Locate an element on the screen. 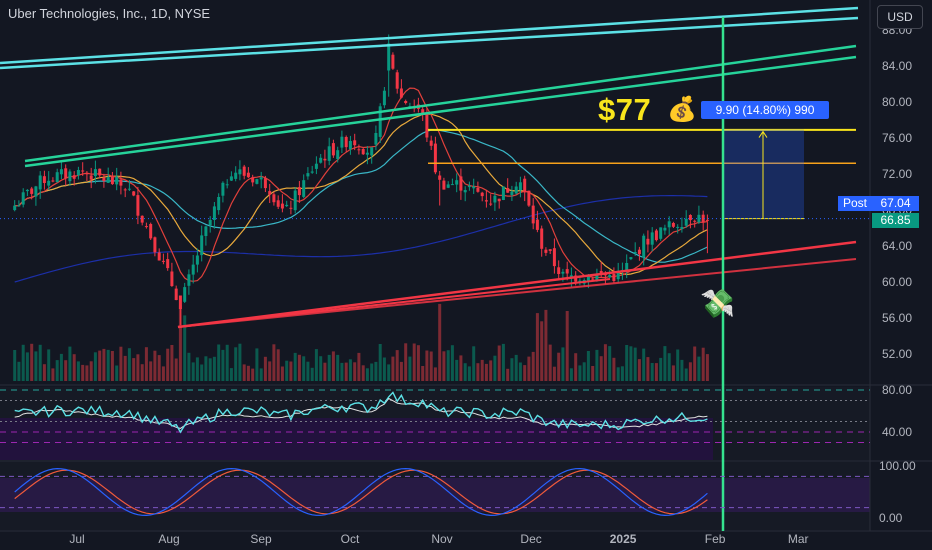 The height and width of the screenshot is (550, 932). oscillator-band is located at coordinates (356, 439).